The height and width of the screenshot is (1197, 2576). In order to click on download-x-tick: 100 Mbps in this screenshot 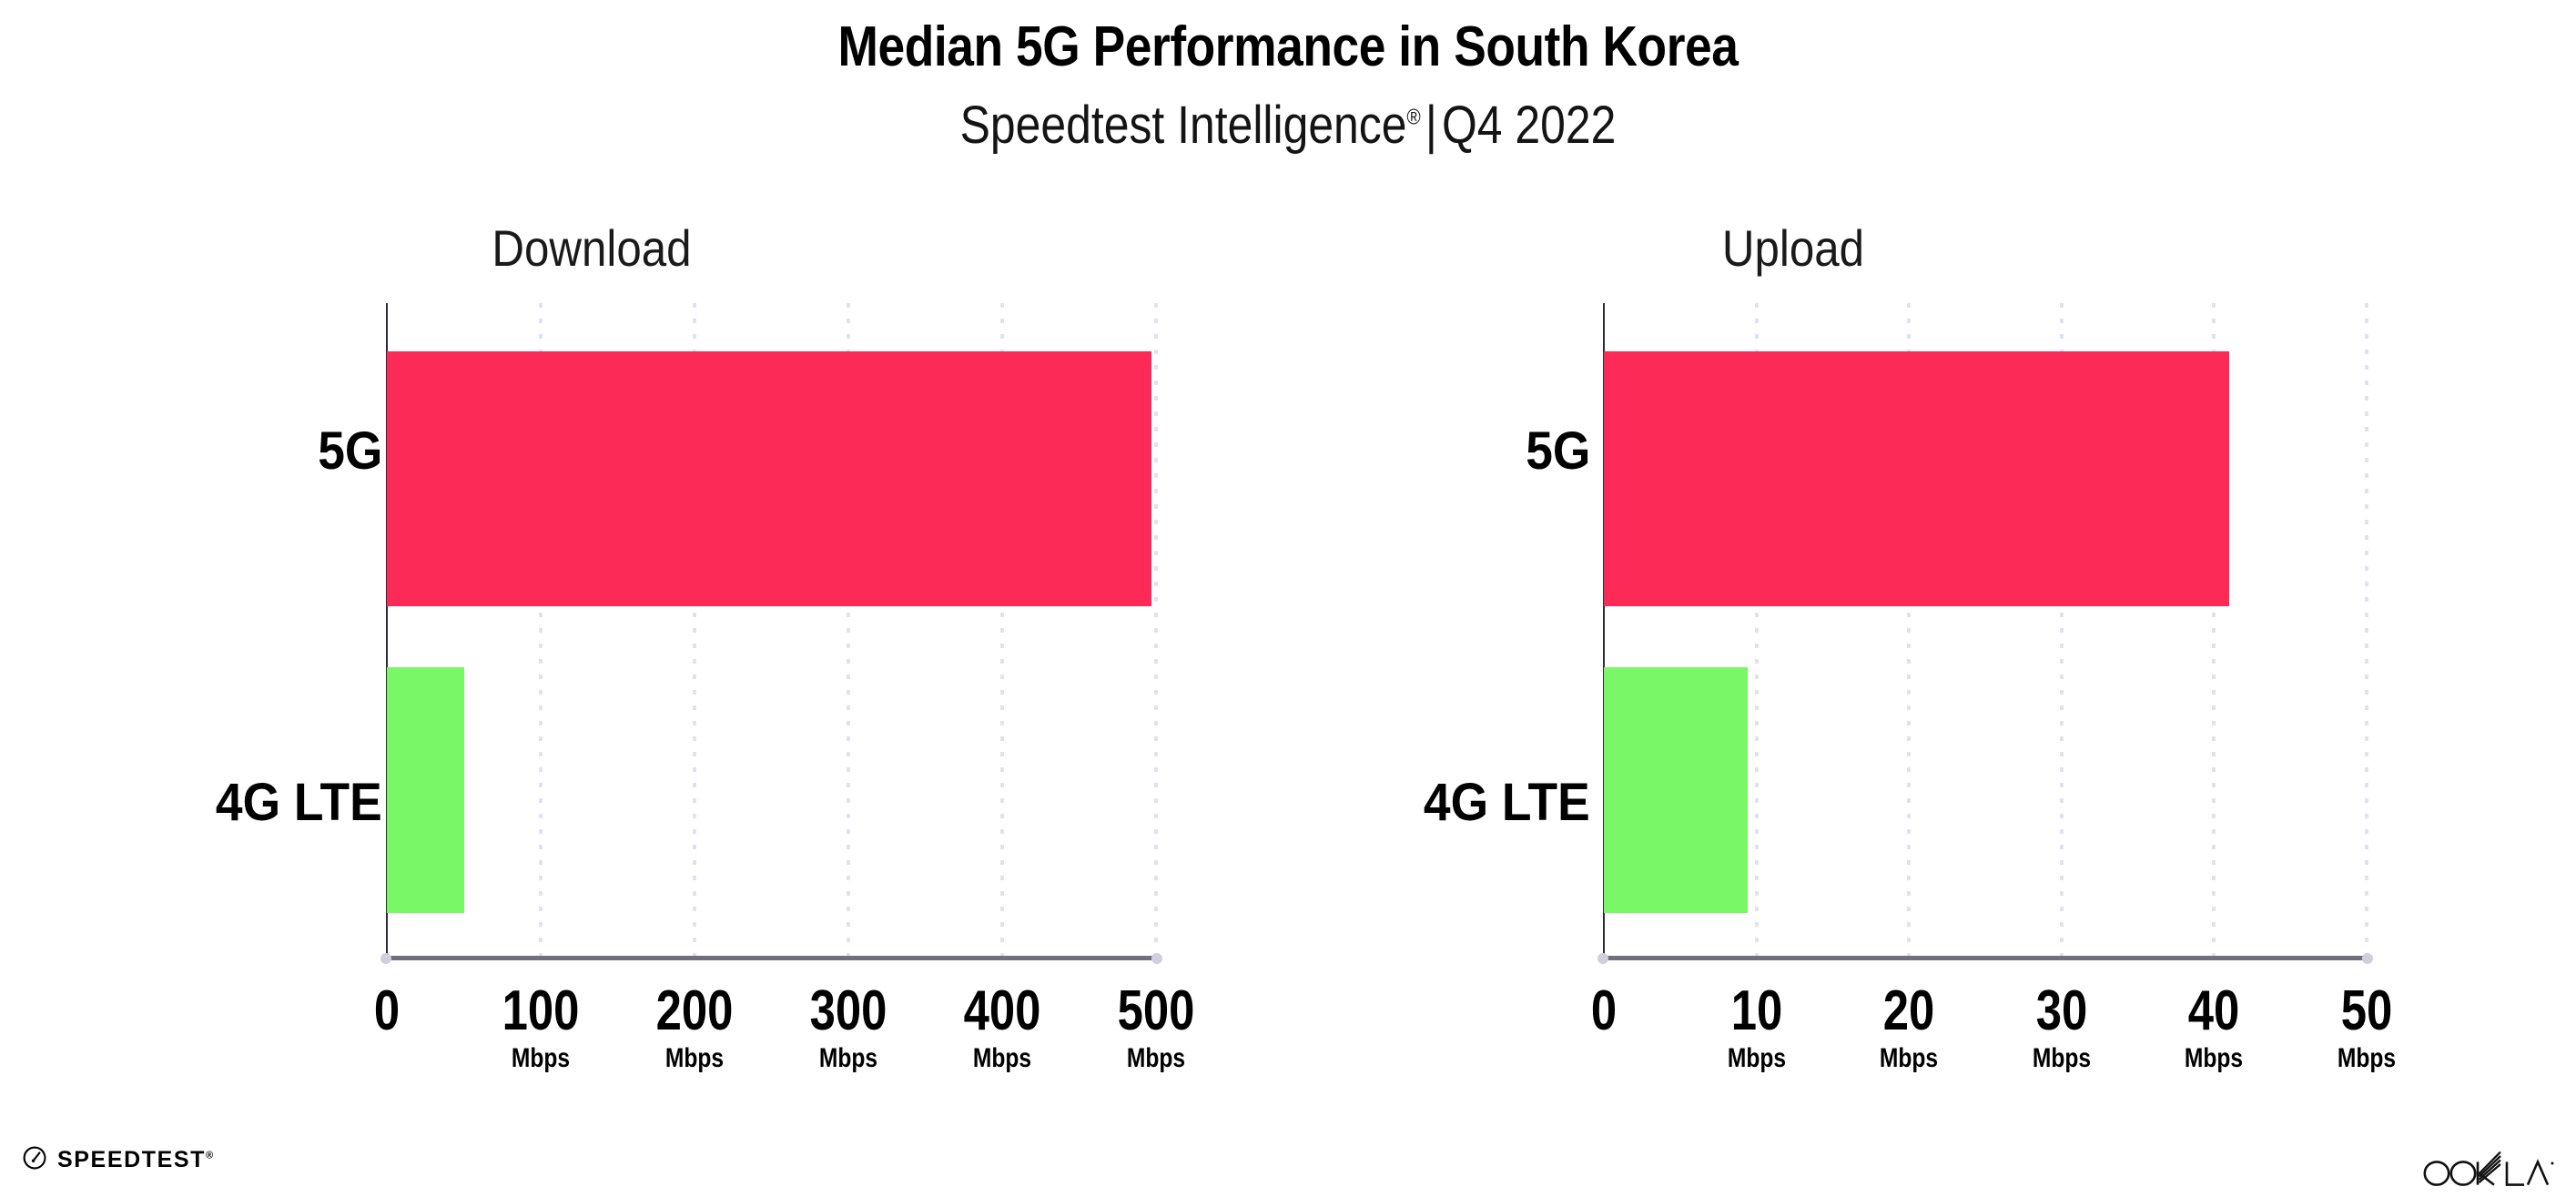, I will do `click(541, 1027)`.